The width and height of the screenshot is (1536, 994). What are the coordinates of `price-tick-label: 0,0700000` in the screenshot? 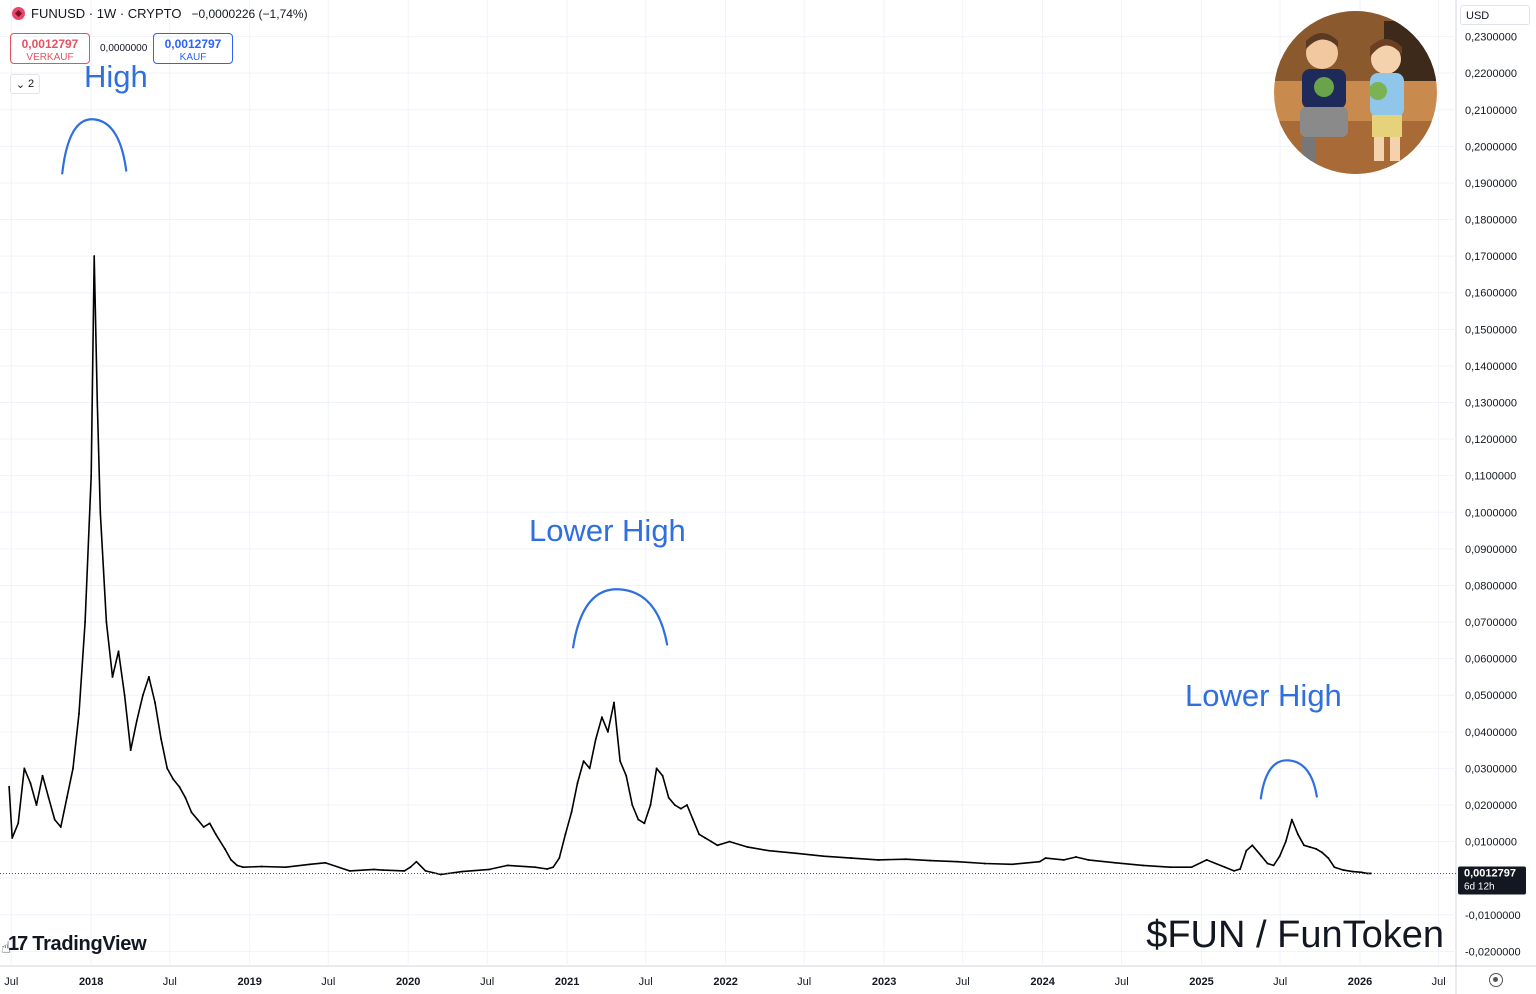 It's located at (1491, 623).